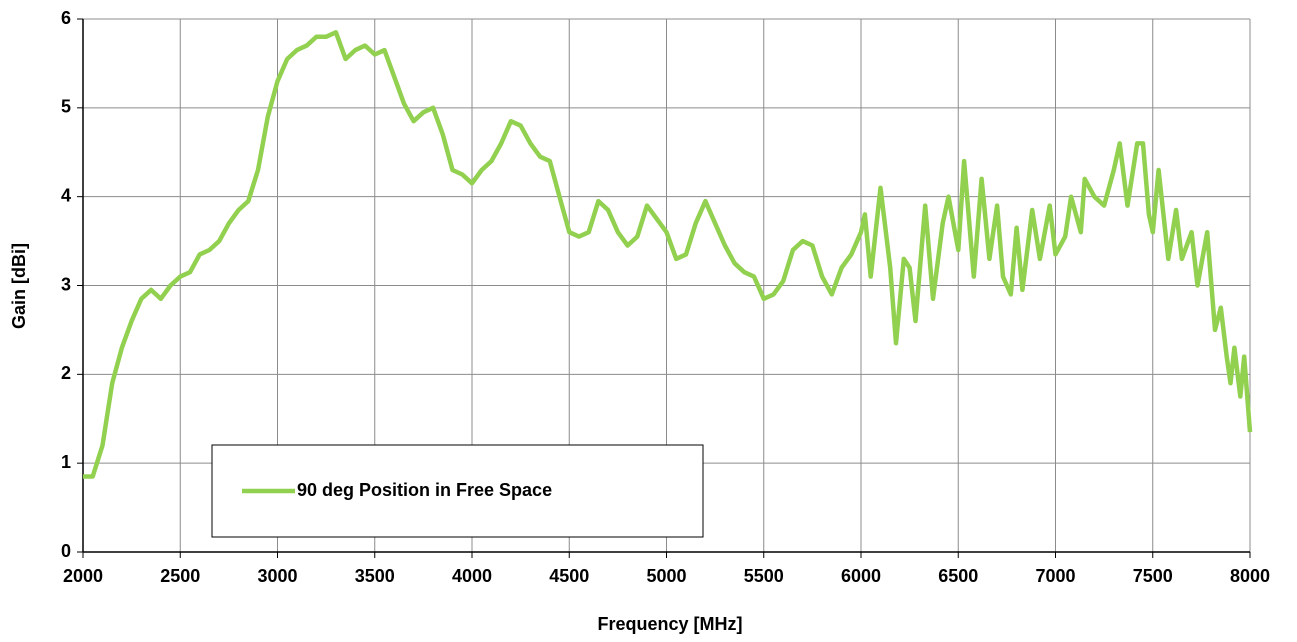 Image resolution: width=1297 pixels, height=642 pixels. Describe the element at coordinates (1153, 576) in the screenshot. I see `x-tick-label: 7500` at that location.